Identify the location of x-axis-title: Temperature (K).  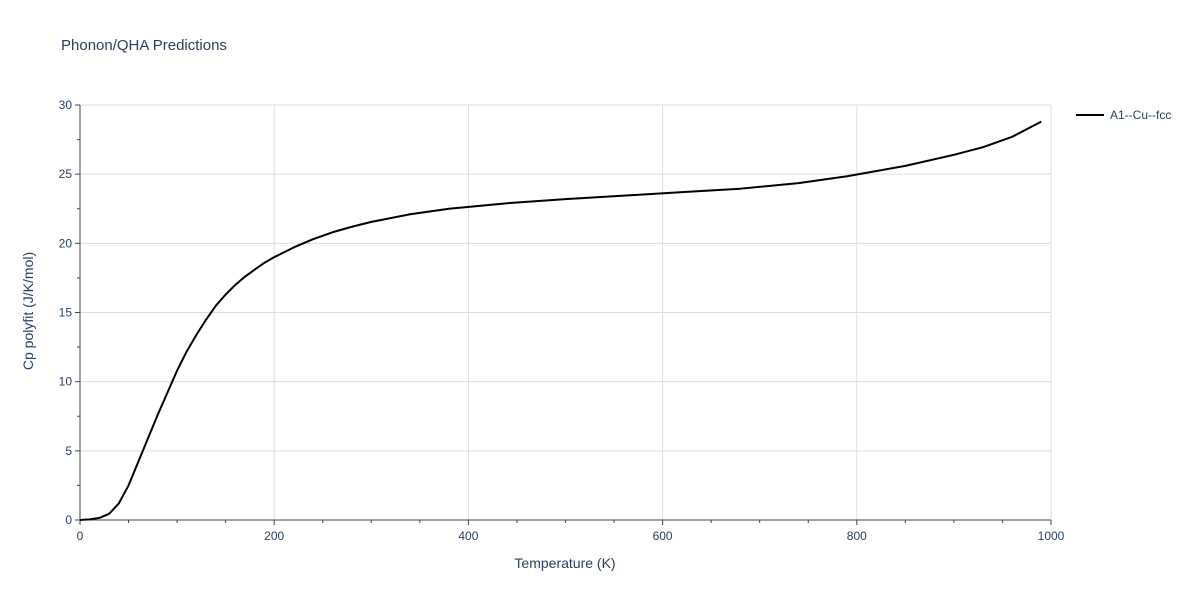
(564, 563).